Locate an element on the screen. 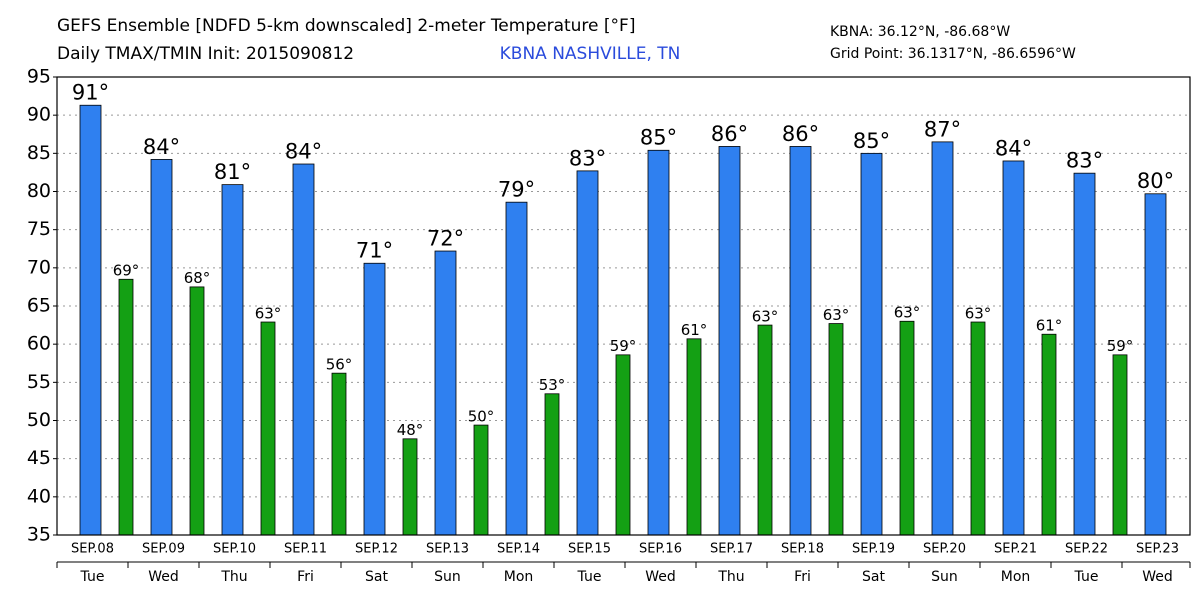 Image resolution: width=1200 pixels, height=600 pixels. y-tick-label: 95 is located at coordinates (39, 77).